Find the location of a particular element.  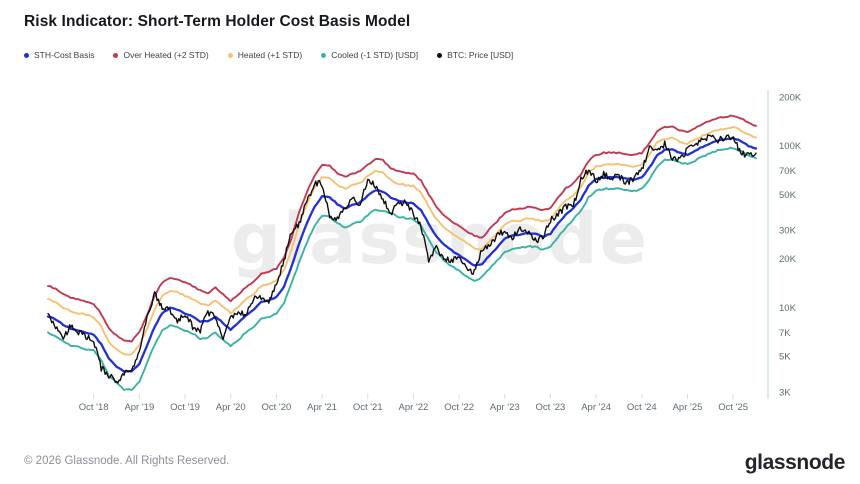

y-axis-label: 50K is located at coordinates (788, 195).